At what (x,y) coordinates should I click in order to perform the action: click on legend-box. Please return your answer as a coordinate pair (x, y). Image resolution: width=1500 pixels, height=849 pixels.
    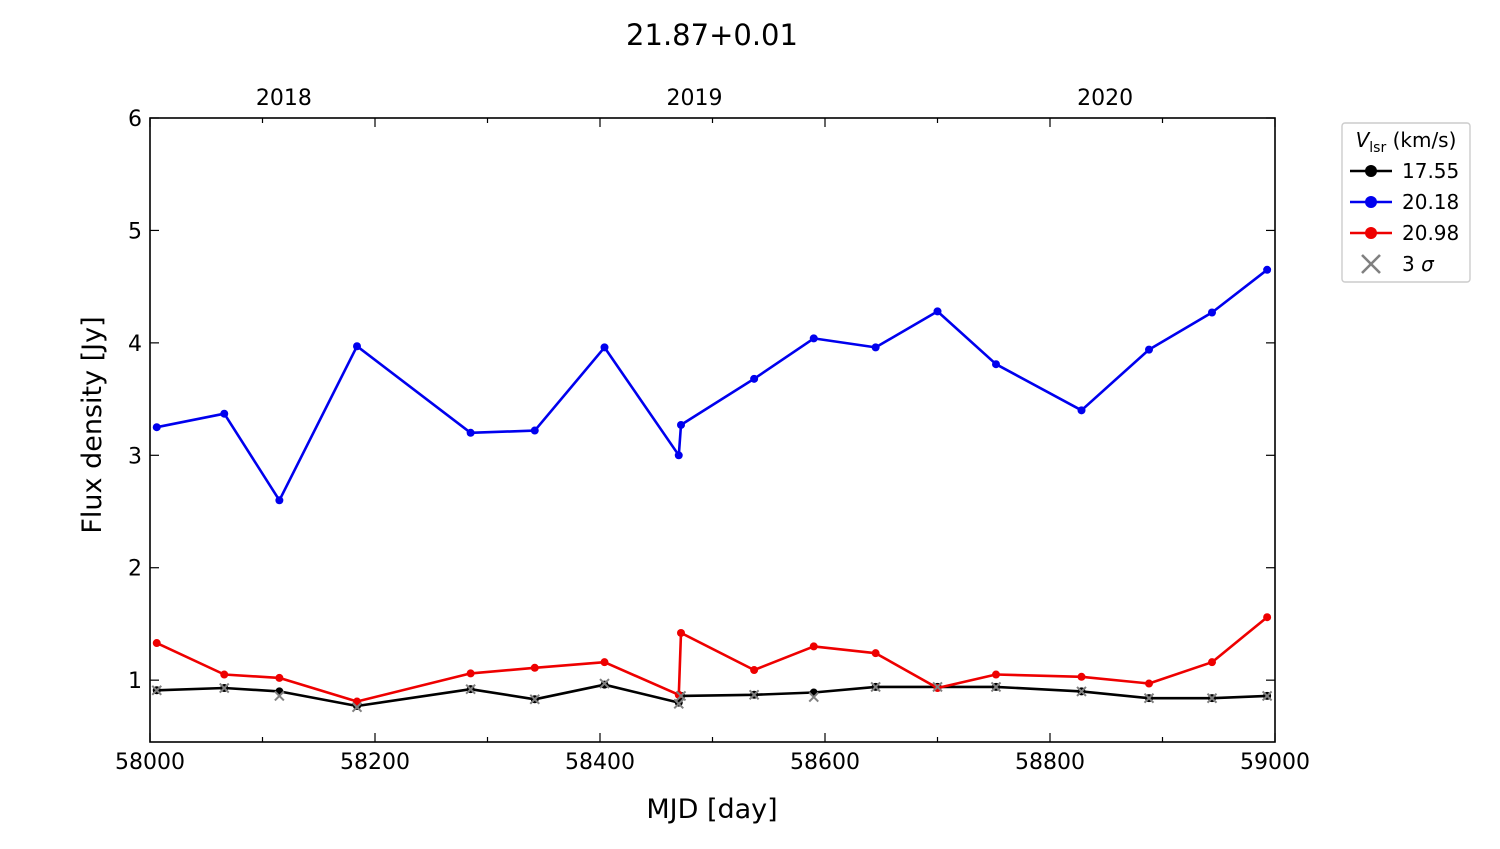
    Looking at the image, I should click on (1406, 202).